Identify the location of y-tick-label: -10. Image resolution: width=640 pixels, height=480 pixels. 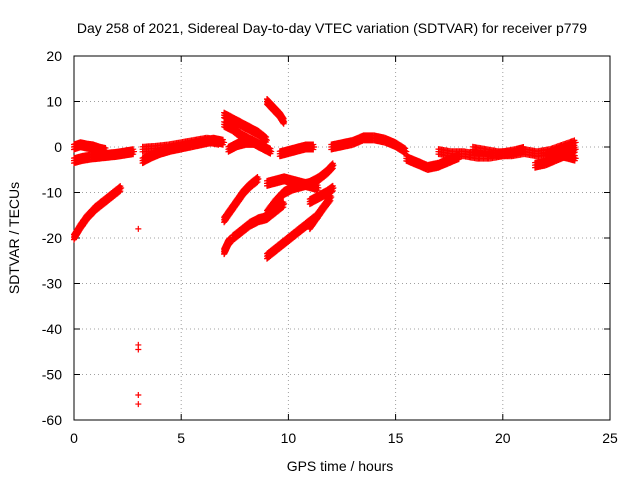
(52, 193).